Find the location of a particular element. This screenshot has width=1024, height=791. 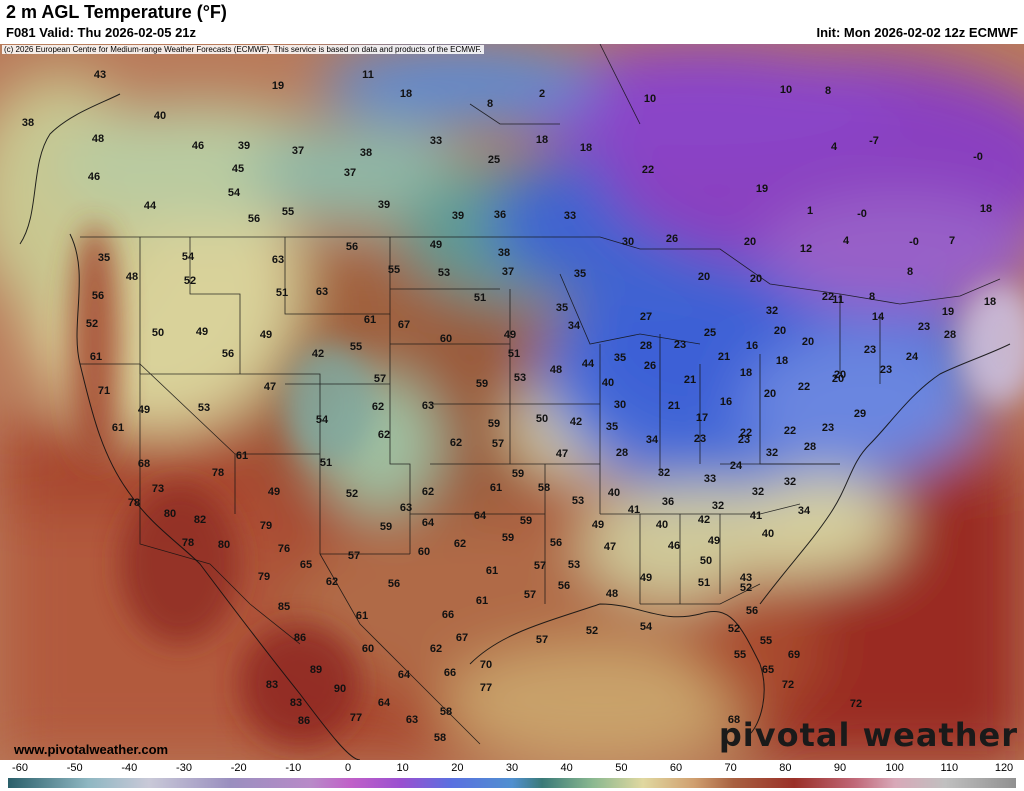

temperature-label: 35 is located at coordinates (620, 358).